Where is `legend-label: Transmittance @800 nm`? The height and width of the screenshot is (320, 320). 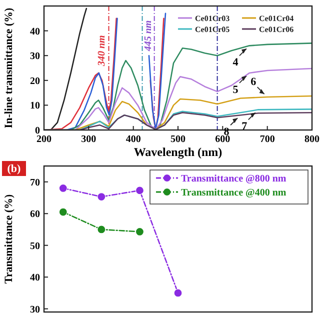 legend-label: Transmittance @800 nm is located at coordinates (234, 179).